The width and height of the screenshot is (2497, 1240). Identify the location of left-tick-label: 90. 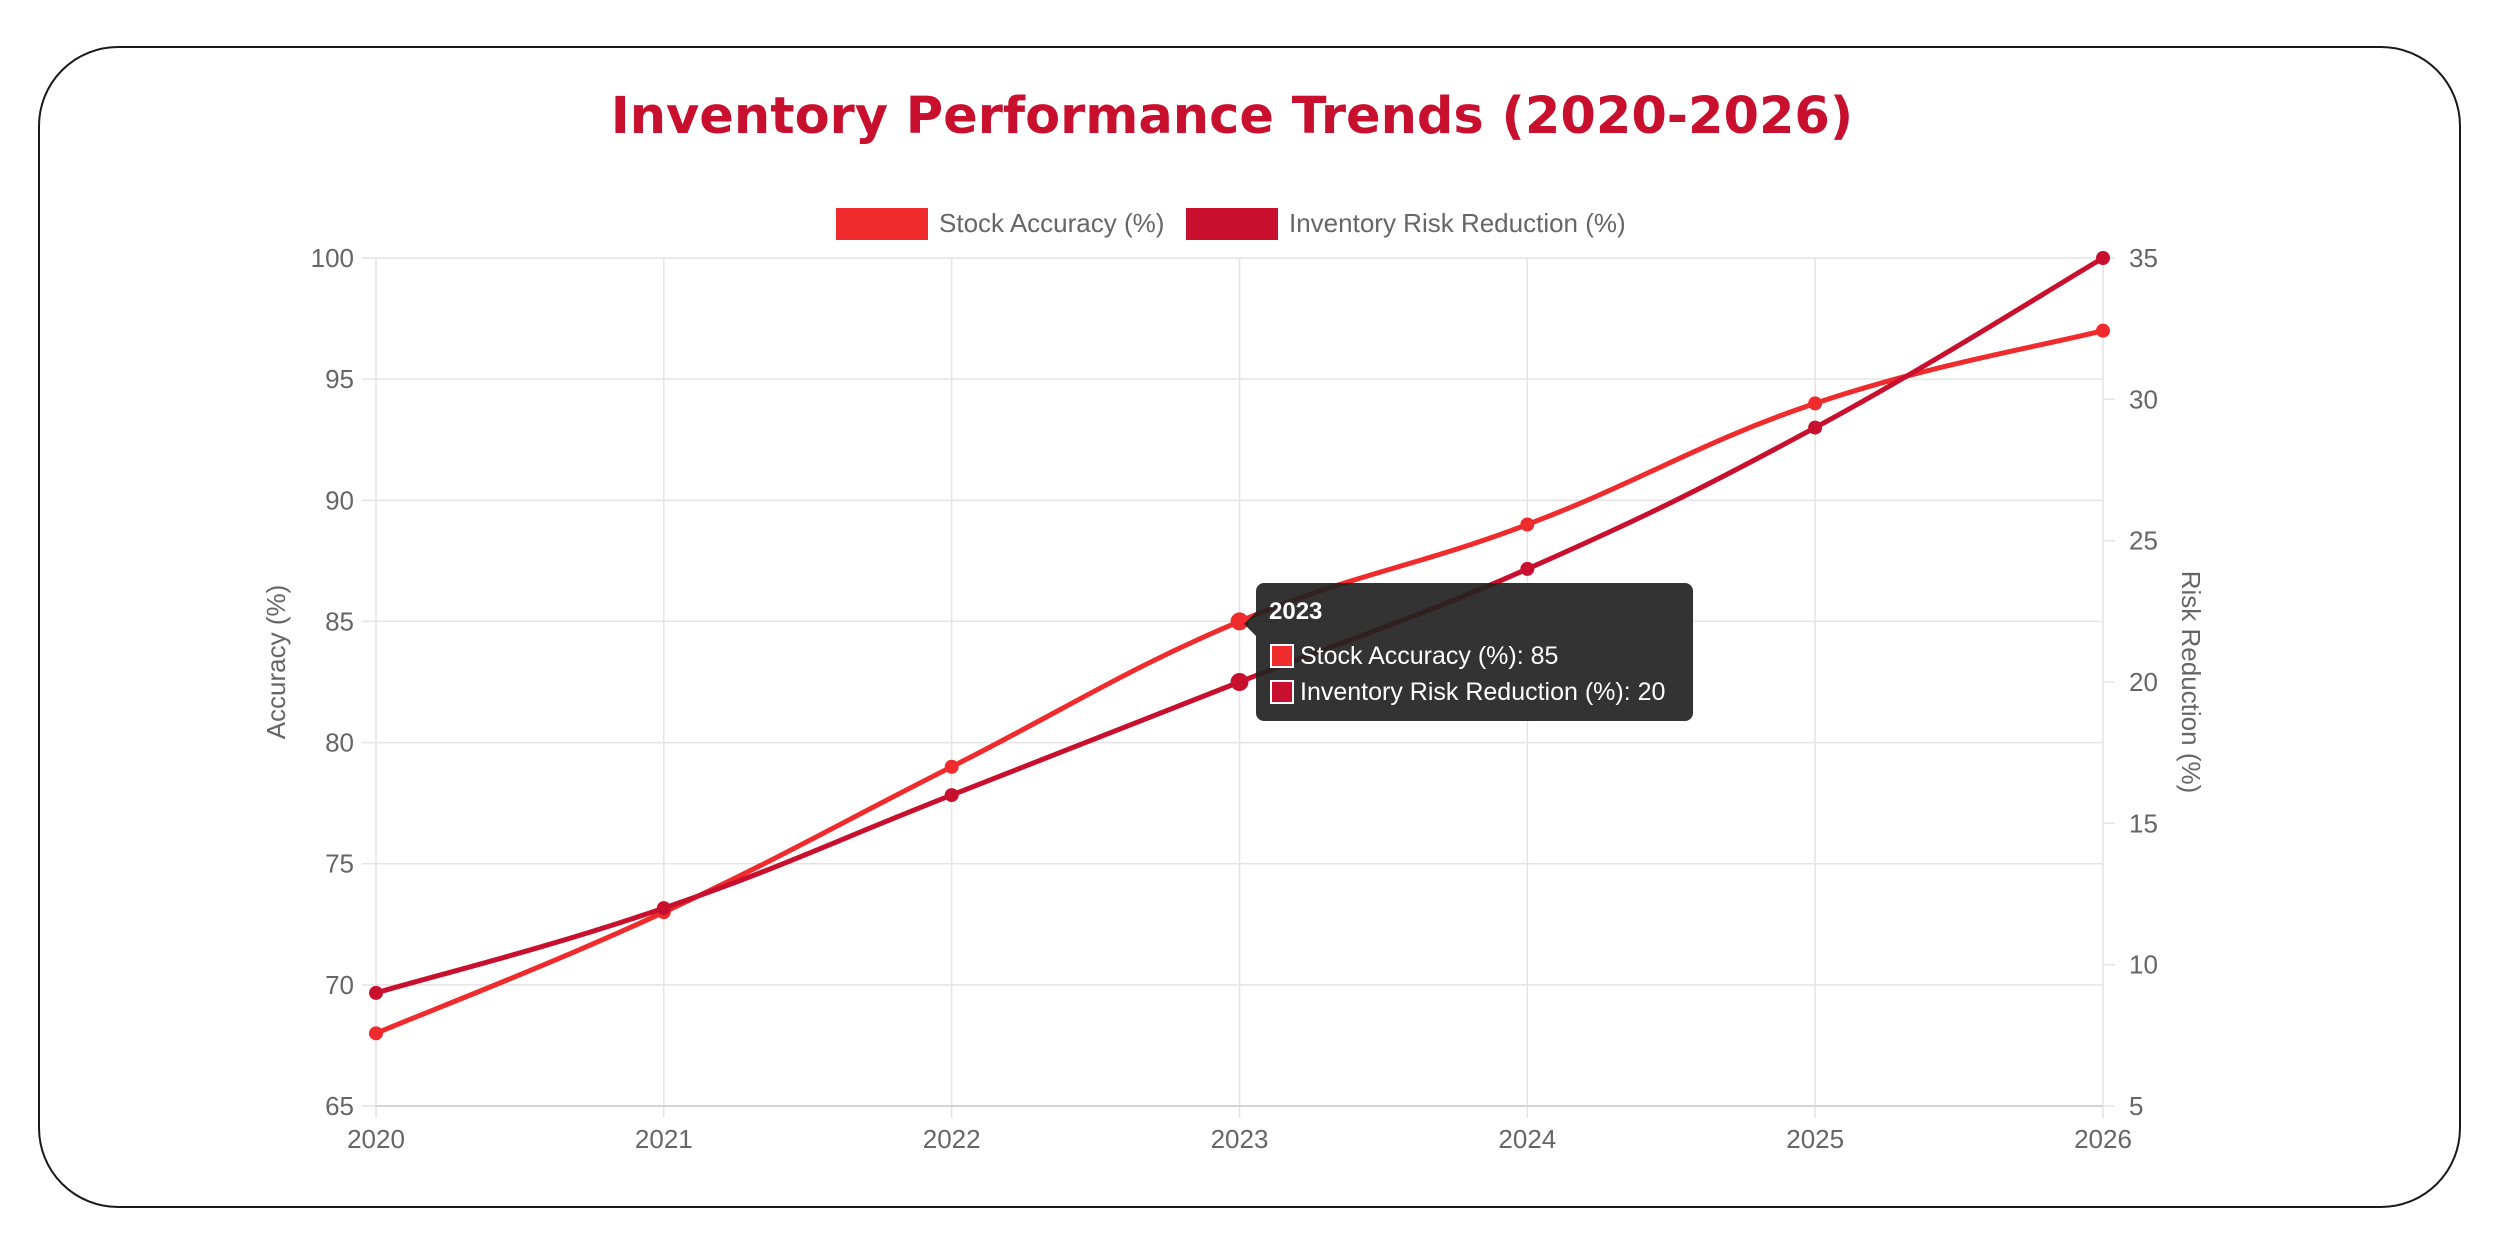
(339, 500).